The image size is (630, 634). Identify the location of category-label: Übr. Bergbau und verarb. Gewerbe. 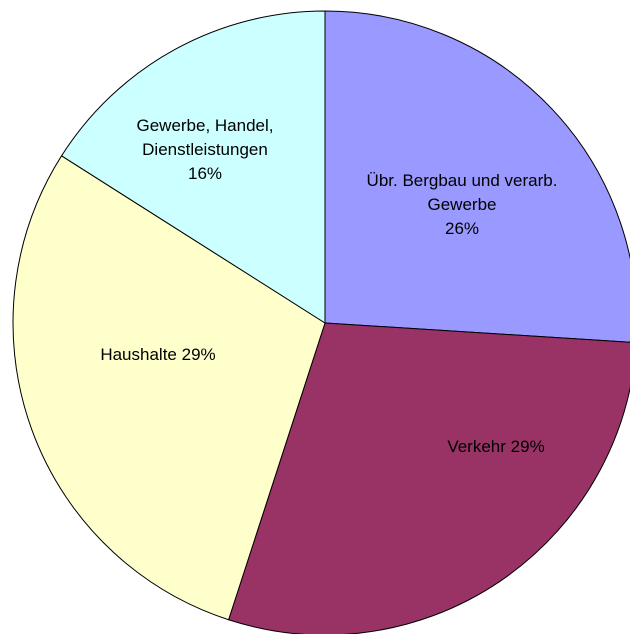
(462, 192).